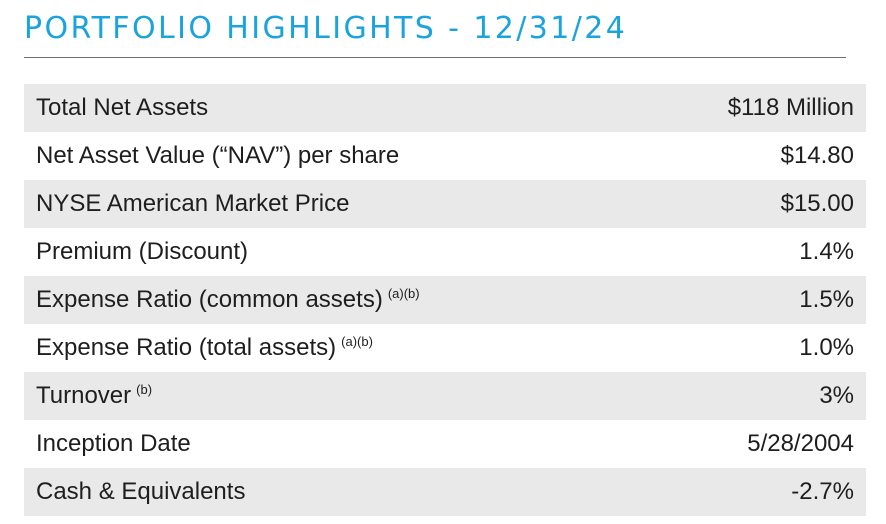  Describe the element at coordinates (218, 155) in the screenshot. I see `row-label: Net Asset Value (“NAV”) per share` at that location.